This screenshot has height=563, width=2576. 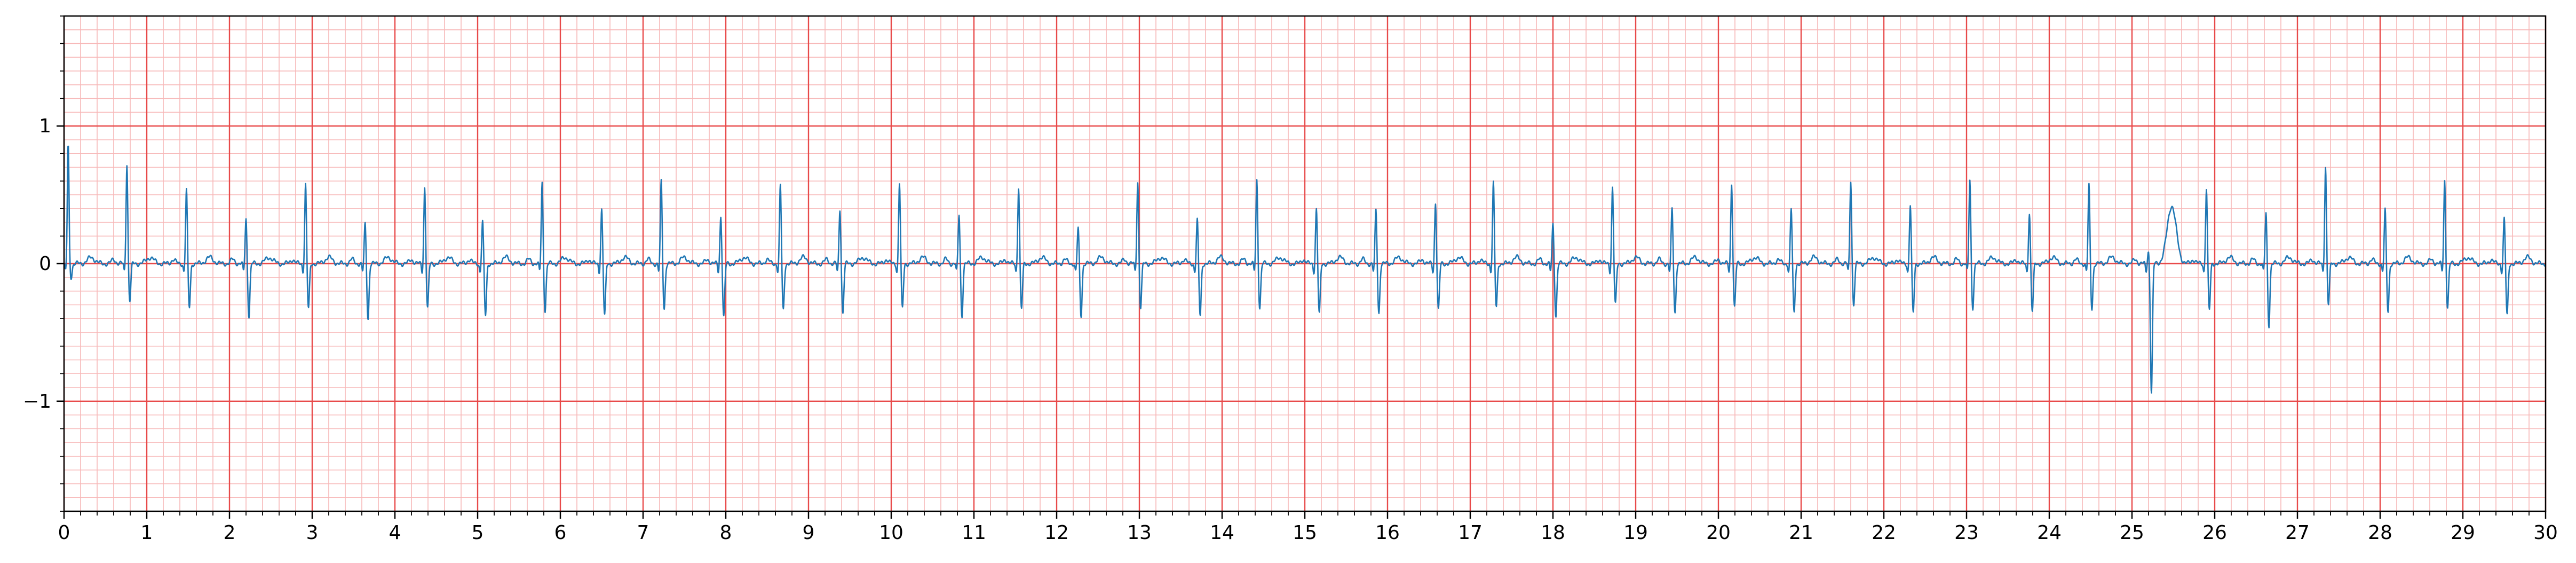 I want to click on x-tick-label: 2, so click(x=230, y=533).